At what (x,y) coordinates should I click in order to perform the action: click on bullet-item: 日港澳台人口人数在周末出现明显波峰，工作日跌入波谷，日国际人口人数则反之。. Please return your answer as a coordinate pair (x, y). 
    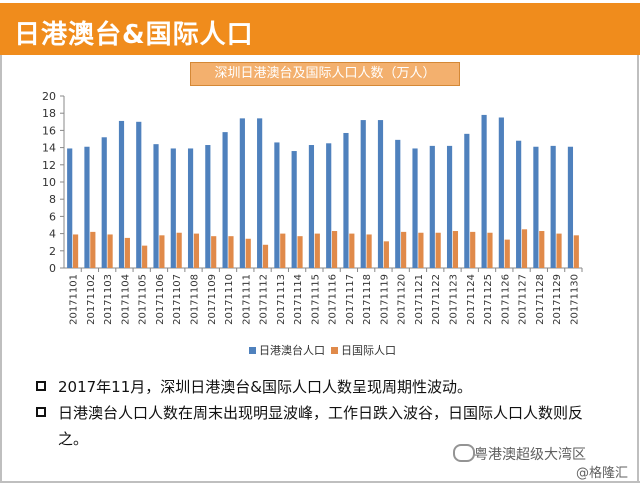
    Looking at the image, I should click on (316, 426).